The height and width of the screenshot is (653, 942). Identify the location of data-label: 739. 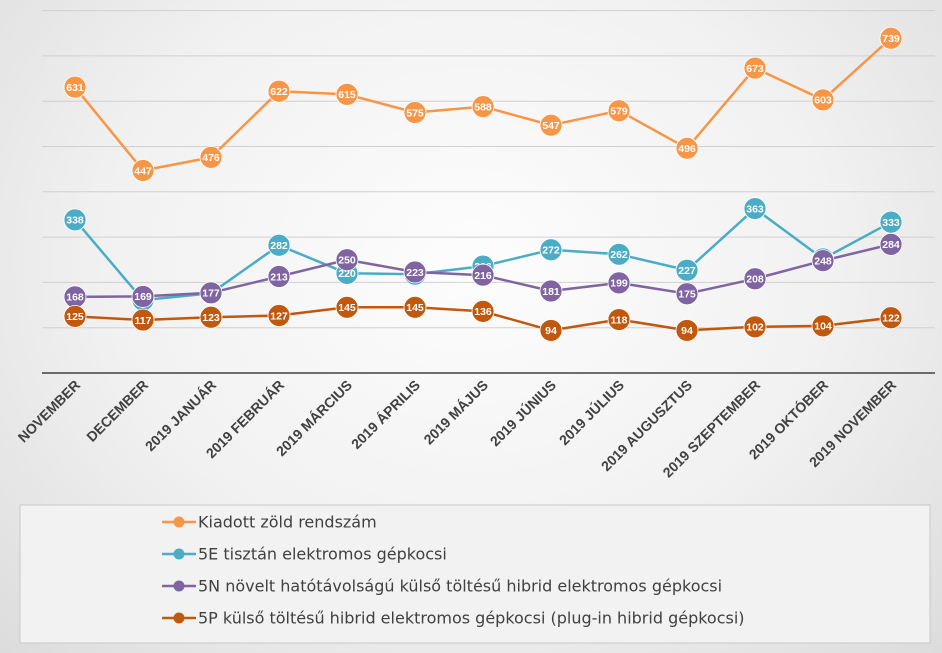
(891, 39).